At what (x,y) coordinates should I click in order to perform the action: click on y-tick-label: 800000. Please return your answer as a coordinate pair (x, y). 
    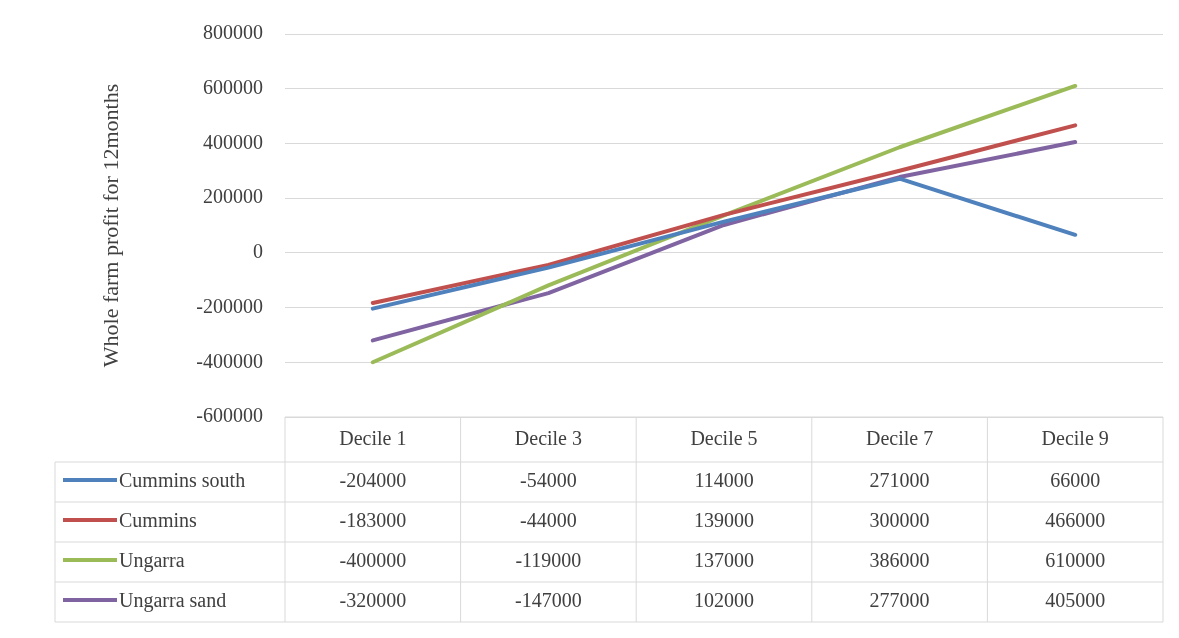
    Looking at the image, I should click on (233, 32).